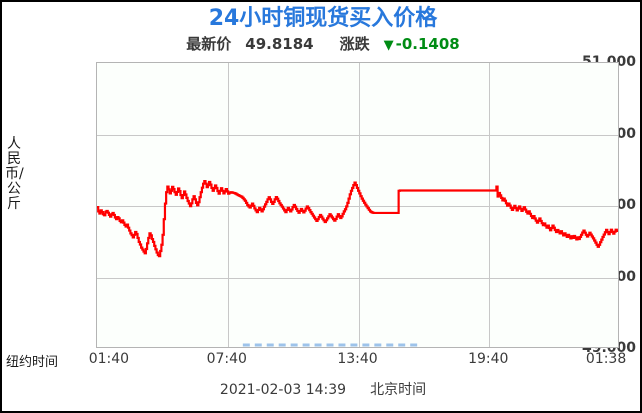 The height and width of the screenshot is (413, 642). What do you see at coordinates (354, 44) in the screenshot?
I see `change-label: 涨跌` at bounding box center [354, 44].